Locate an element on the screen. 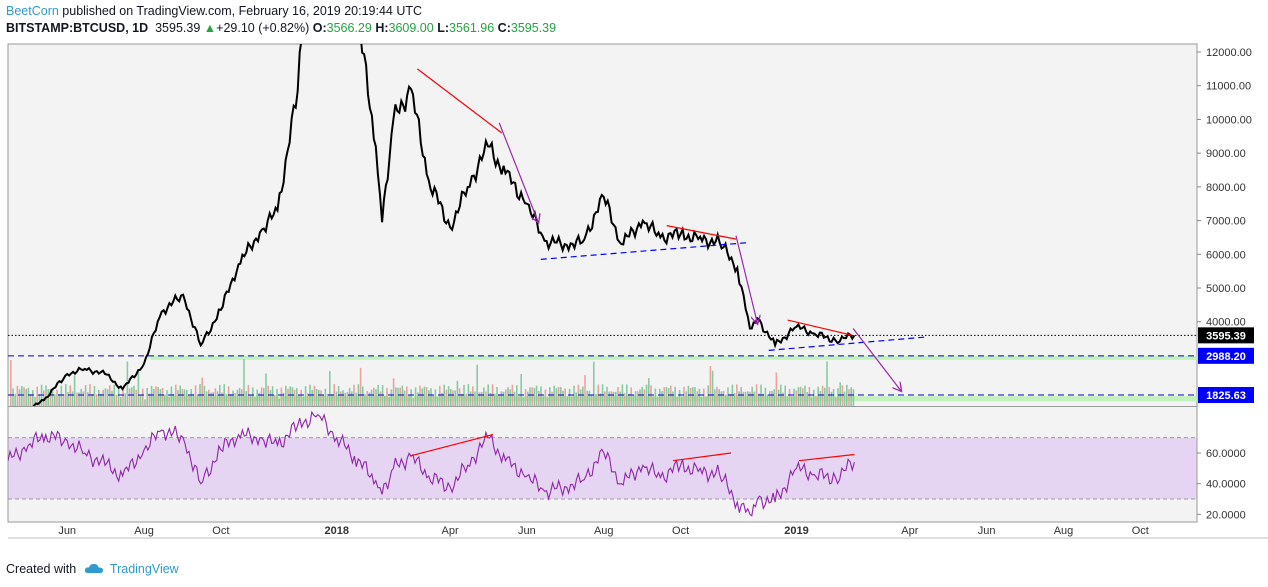 This screenshot has height=587, width=1268. price-tick-label: 11000.00 is located at coordinates (1228, 87).